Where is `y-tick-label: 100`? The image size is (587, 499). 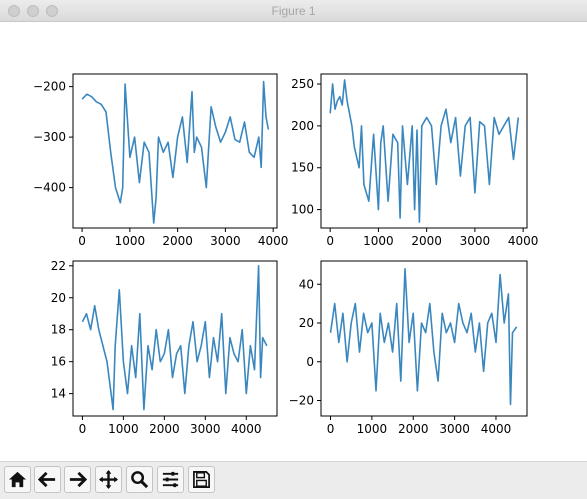
y-tick-label: 100 is located at coordinates (302, 210).